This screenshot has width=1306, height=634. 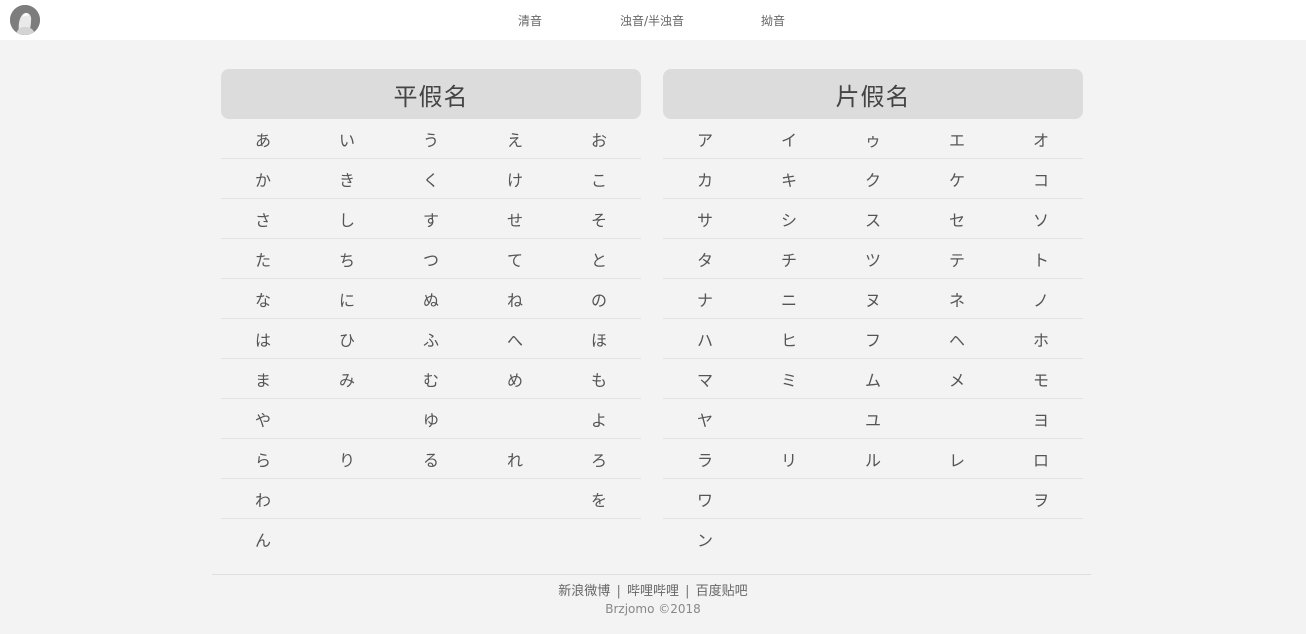 What do you see at coordinates (872, 460) in the screenshot?
I see `kana-cell: ル` at bounding box center [872, 460].